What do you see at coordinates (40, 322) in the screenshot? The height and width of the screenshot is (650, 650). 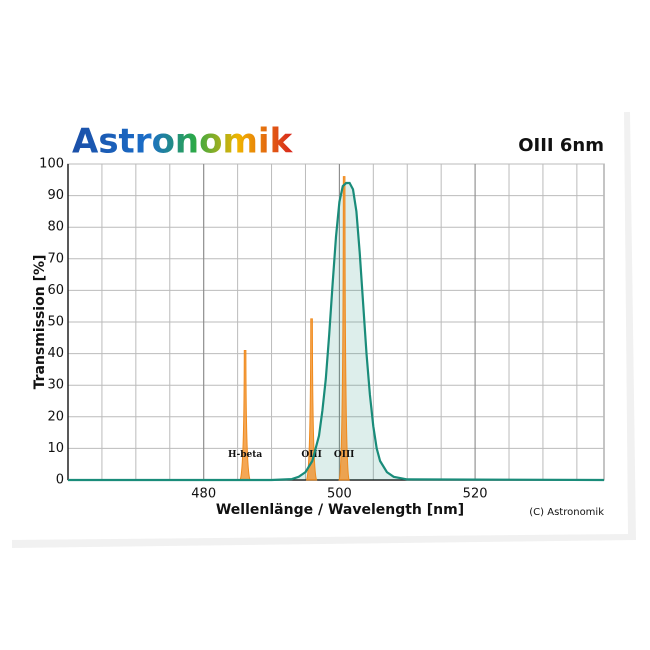 I see `y-axis-label: Transmission [%]` at bounding box center [40, 322].